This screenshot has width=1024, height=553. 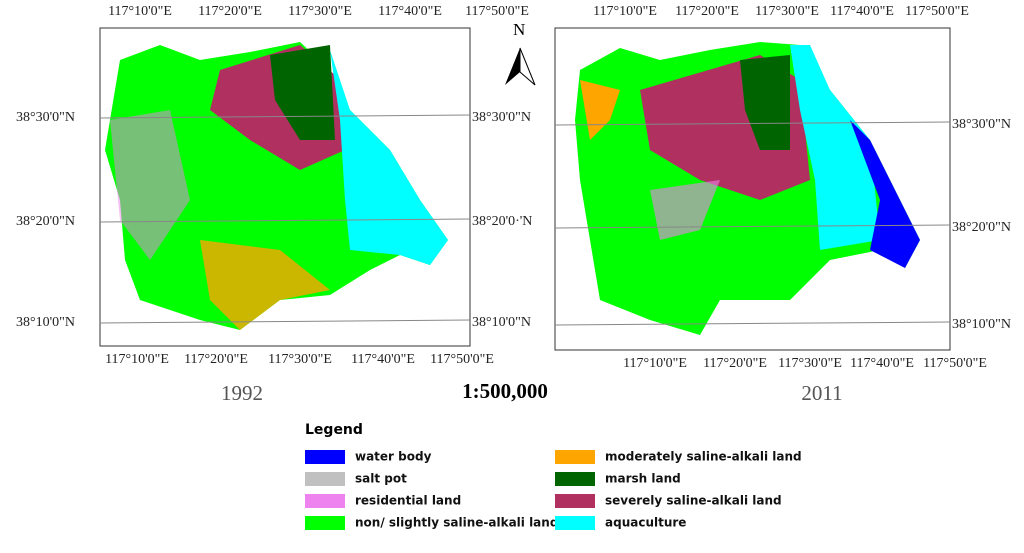 I want to click on legend-title: Legend, so click(x=334, y=430).